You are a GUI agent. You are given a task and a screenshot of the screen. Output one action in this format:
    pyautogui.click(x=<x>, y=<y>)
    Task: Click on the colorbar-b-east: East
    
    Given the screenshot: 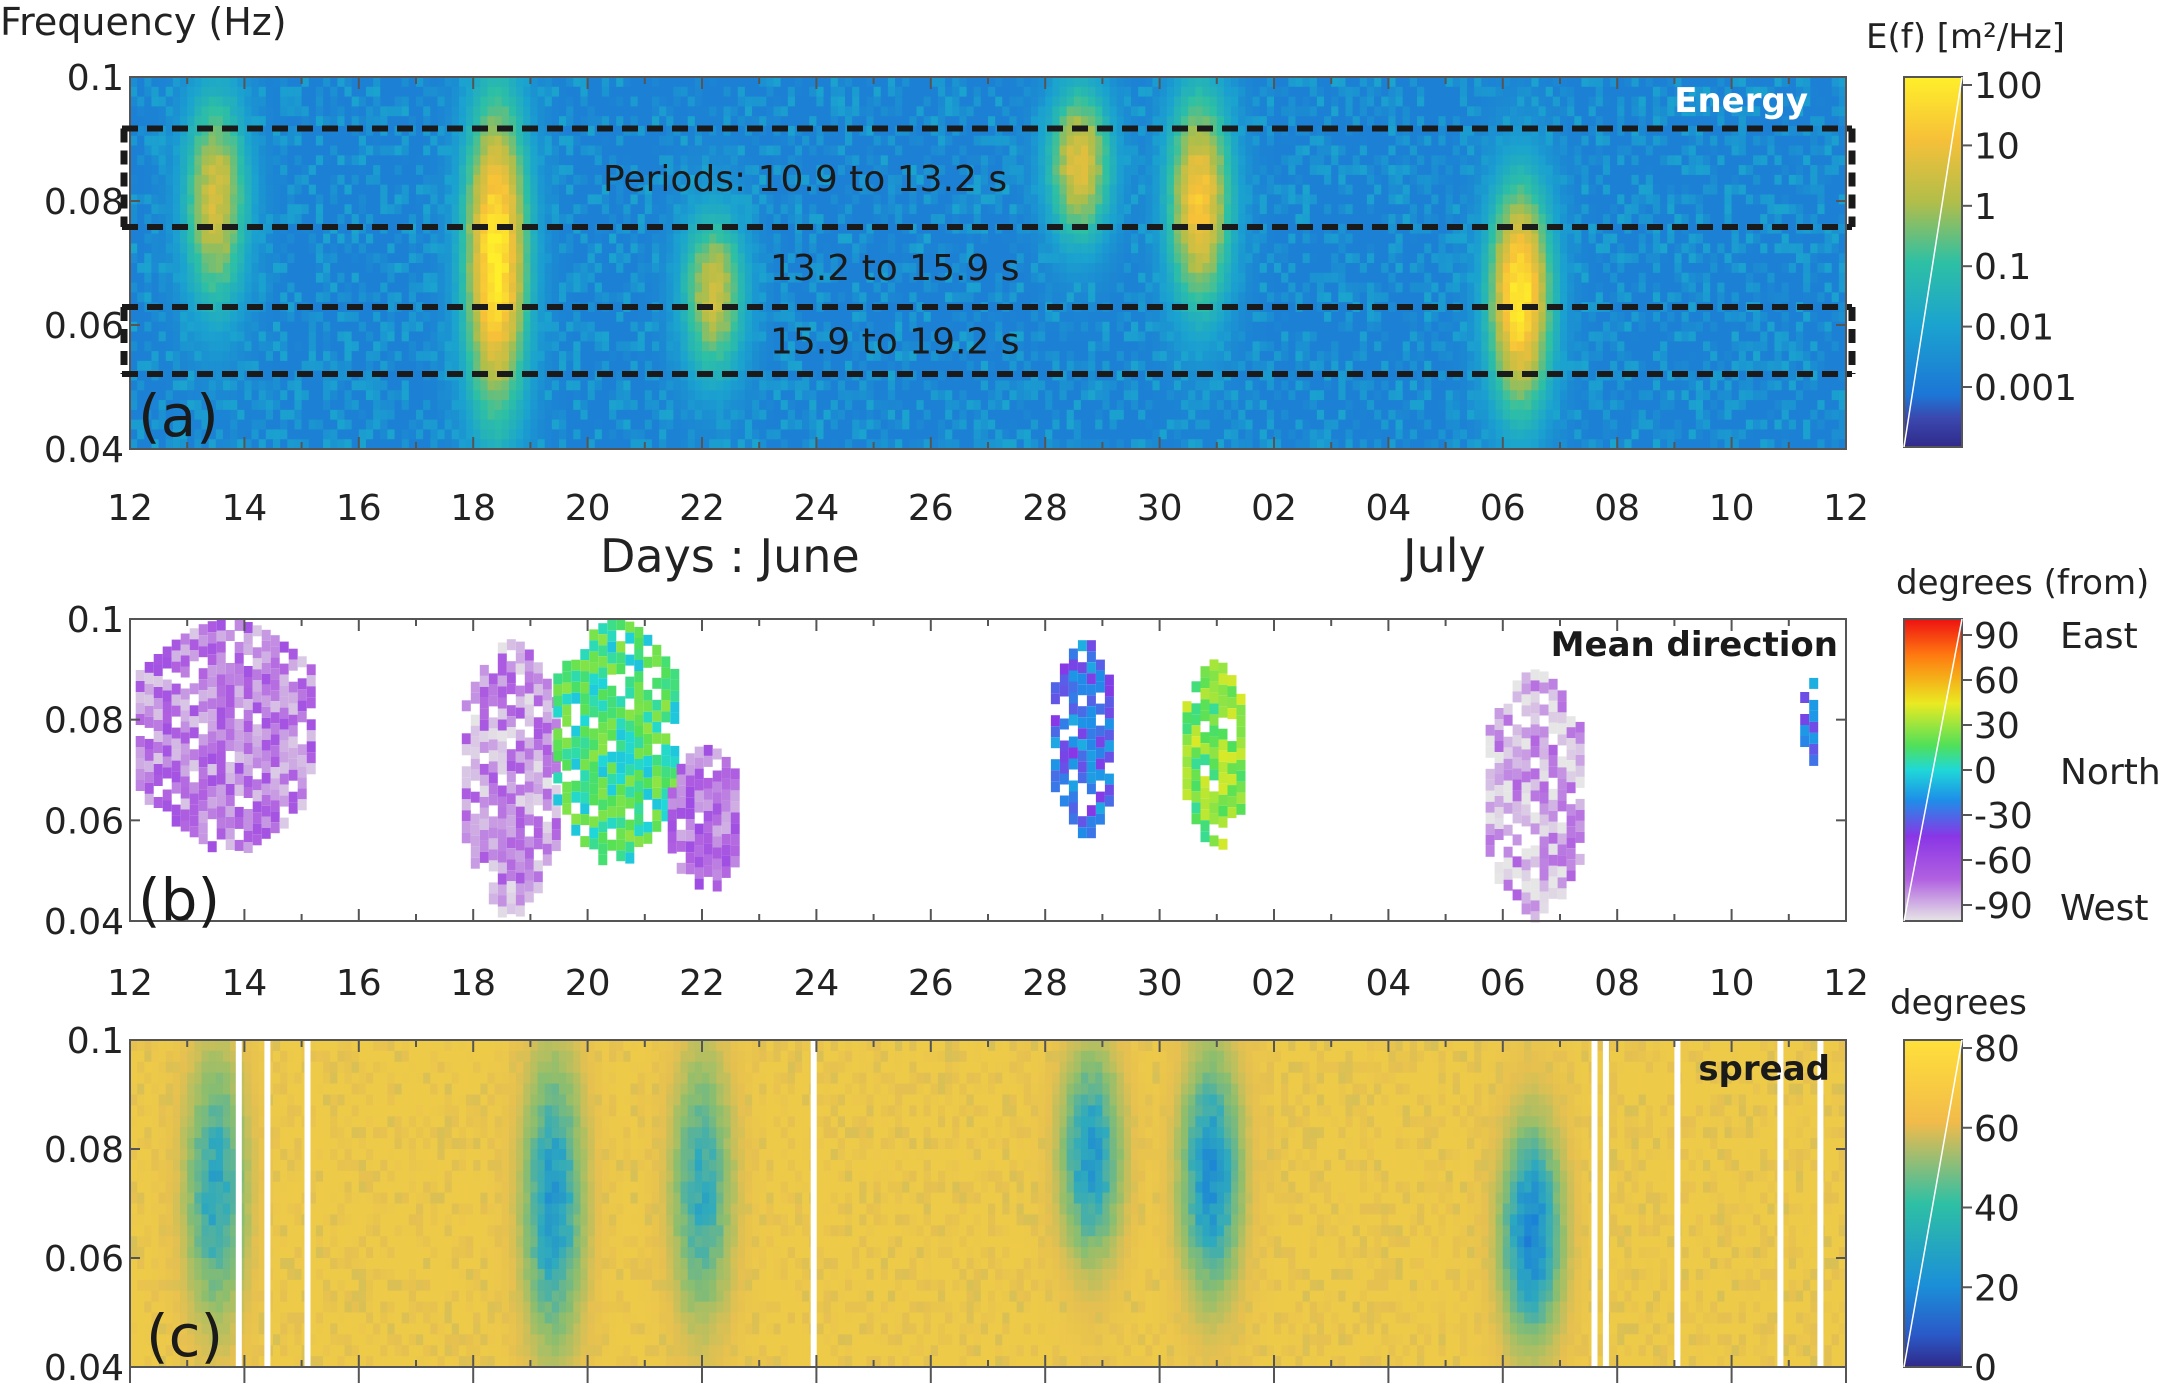 What is the action you would take?
    pyautogui.click(x=2099, y=636)
    